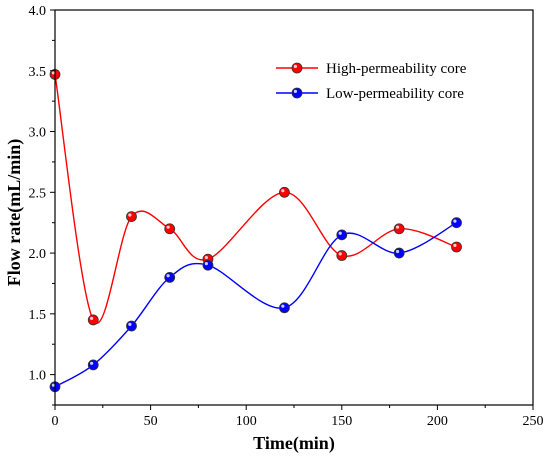 This screenshot has width=550, height=458. Describe the element at coordinates (396, 69) in the screenshot. I see `legend-label: High-permeability core` at that location.